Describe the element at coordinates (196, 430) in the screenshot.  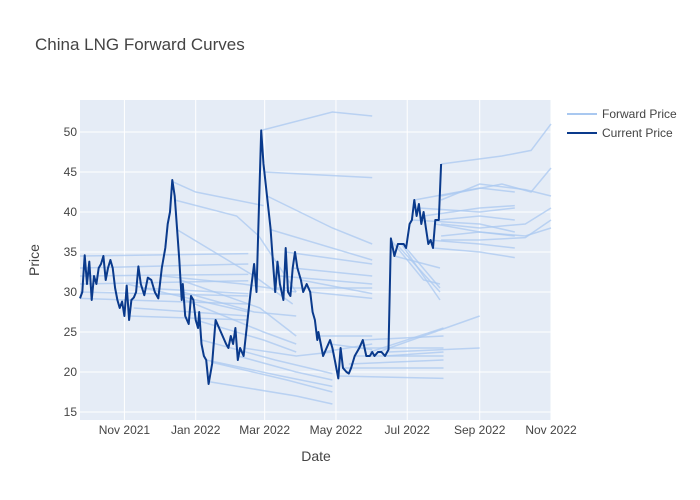
I see `x-tick-label: Jan 2022` at that location.